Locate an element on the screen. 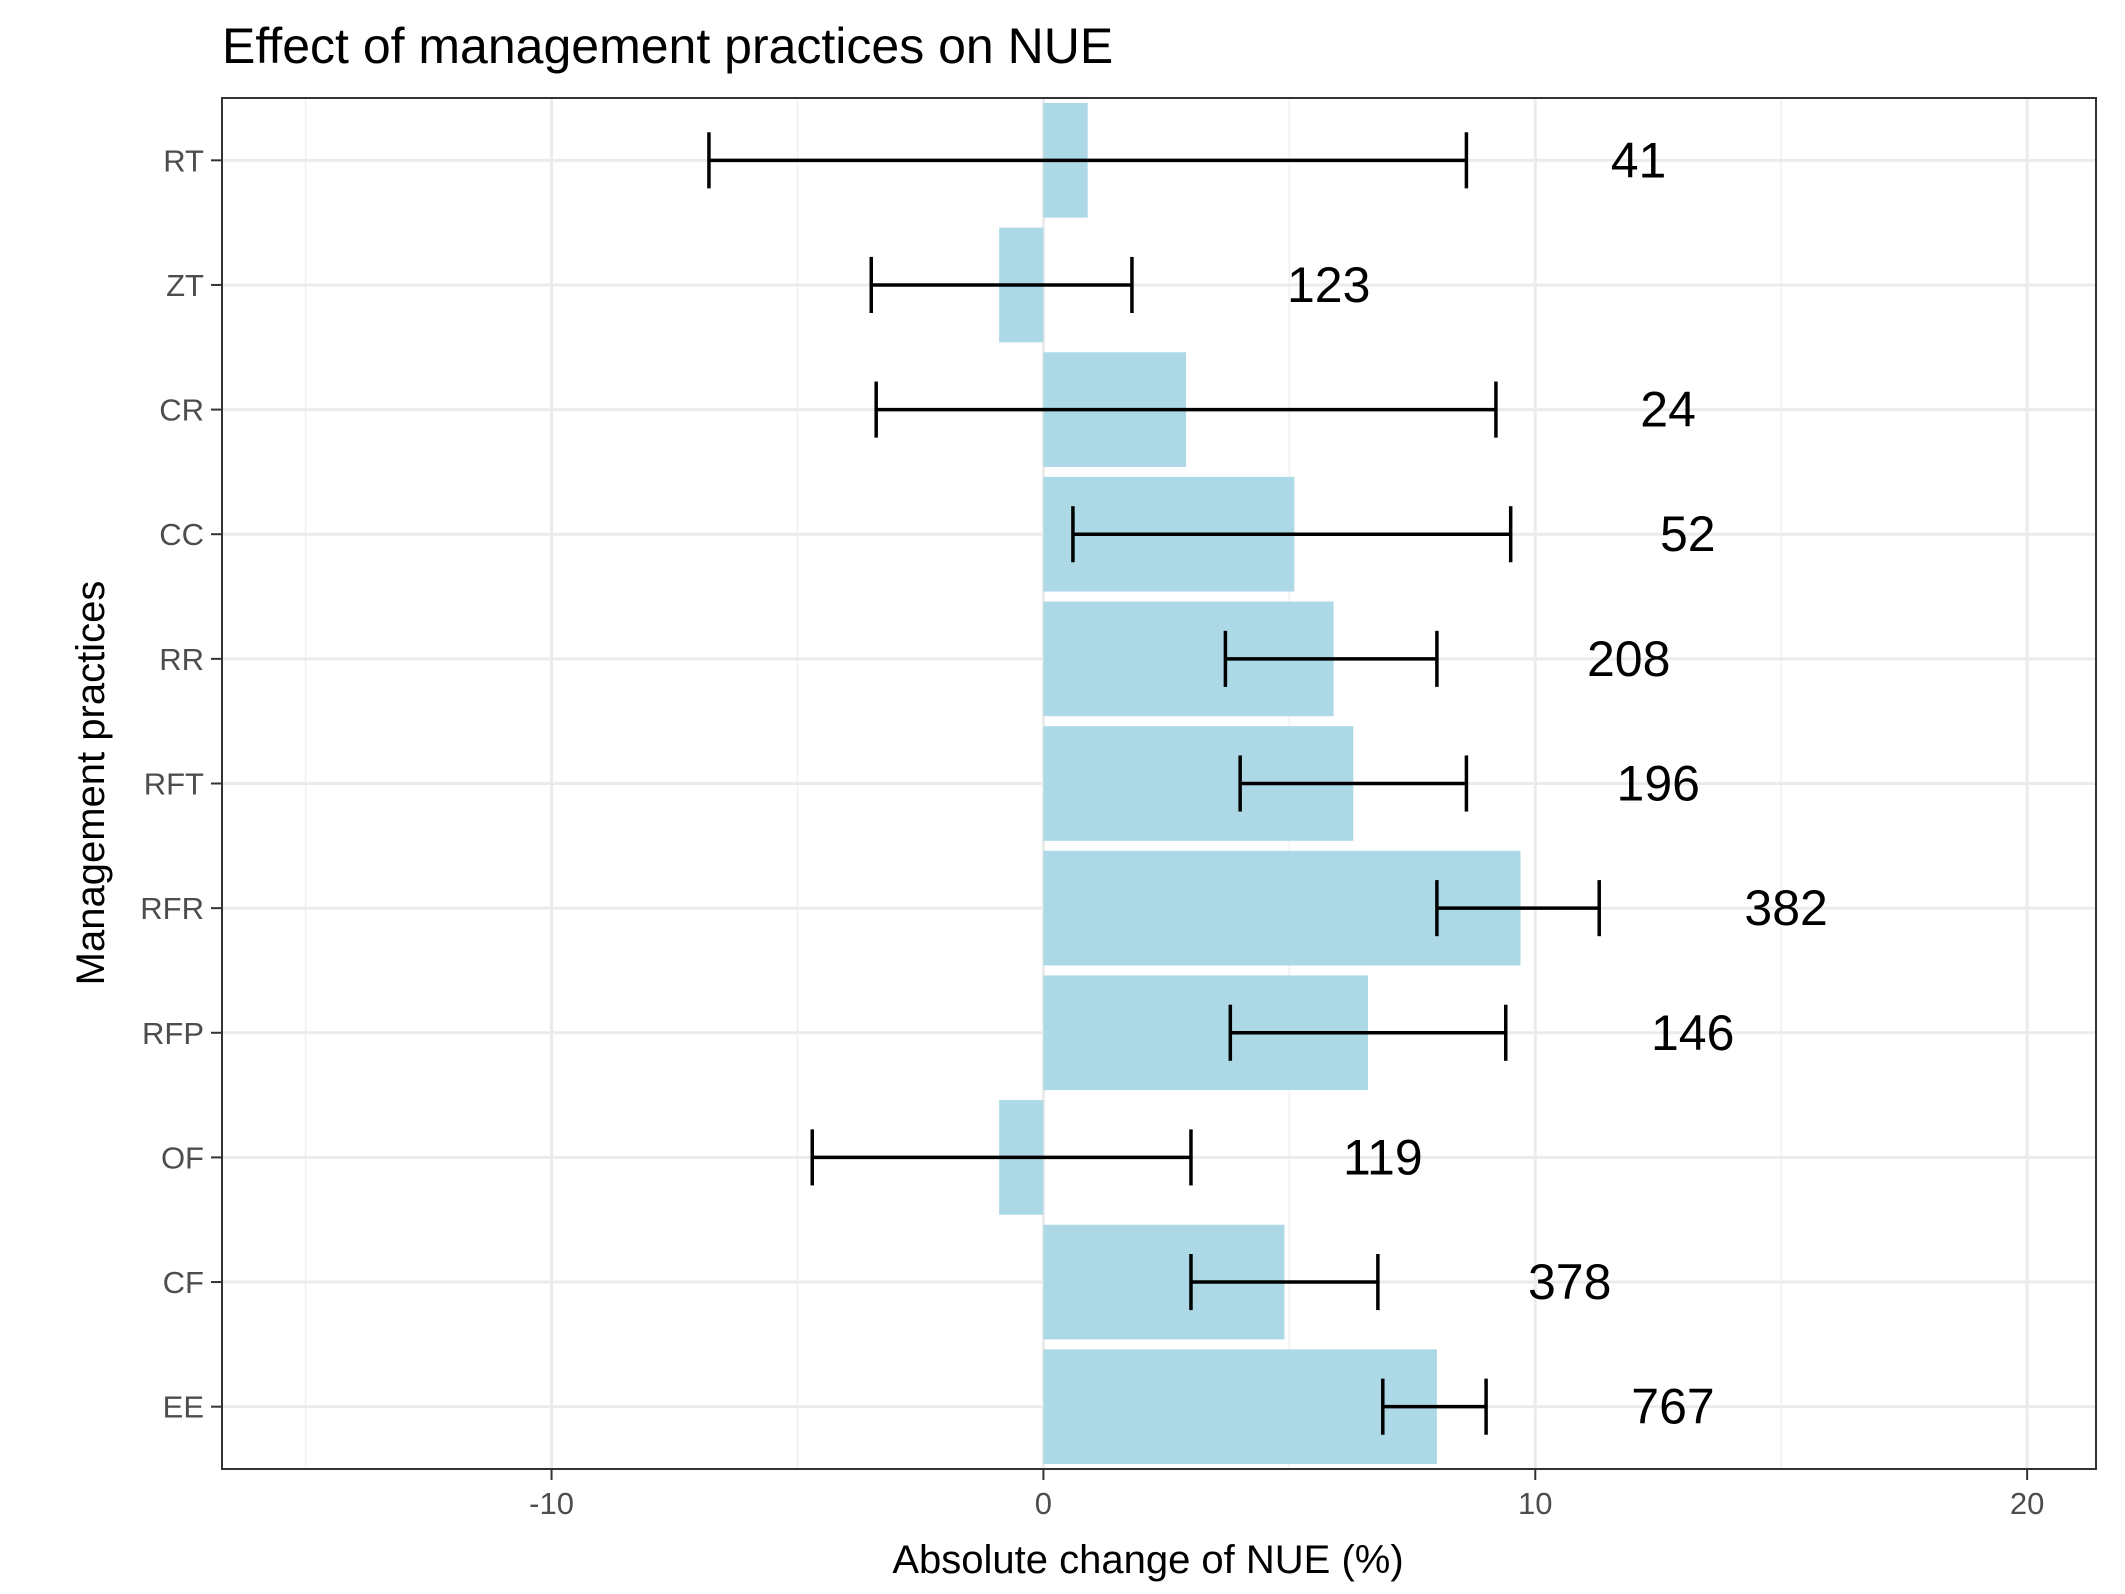  x-axis-title: Absolute change of NUE (%) is located at coordinates (1147, 1560).